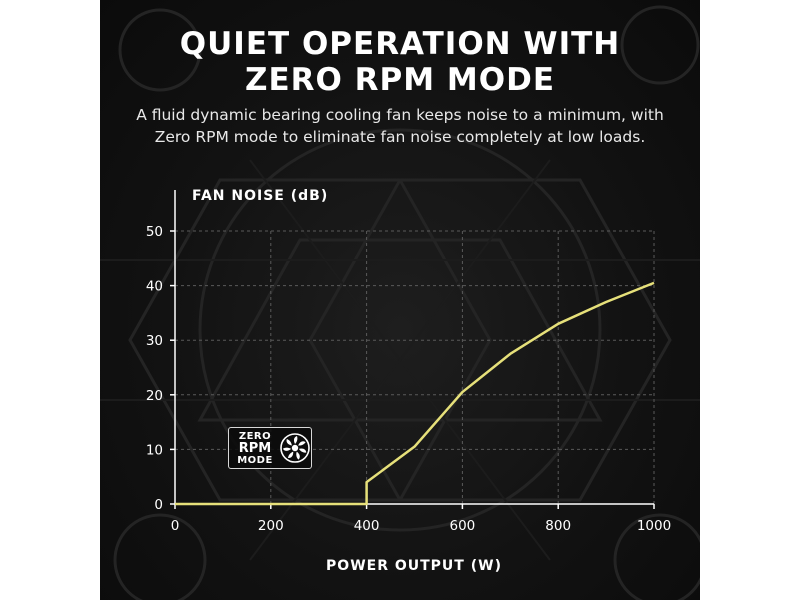  I want to click on badge-line-3: MODE, so click(255, 460).